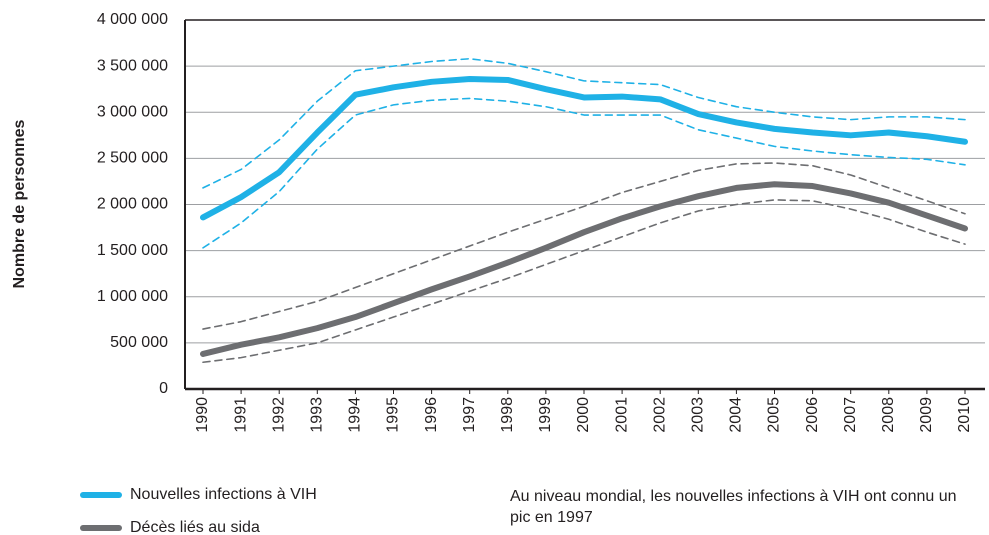 This screenshot has height=535, width=989. I want to click on x-tick-label: 2010, so click(964, 415).